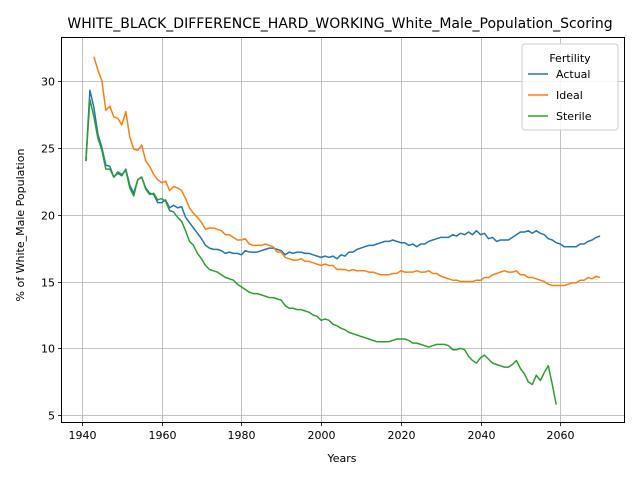  I want to click on legend-items: Actual Ideal Sterile, so click(560, 95).